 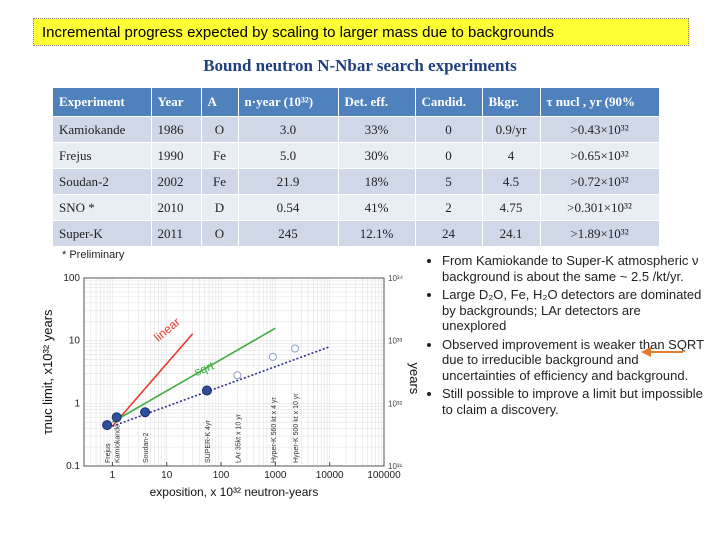 What do you see at coordinates (102, 207) in the screenshot?
I see `cell: SNO *` at bounding box center [102, 207].